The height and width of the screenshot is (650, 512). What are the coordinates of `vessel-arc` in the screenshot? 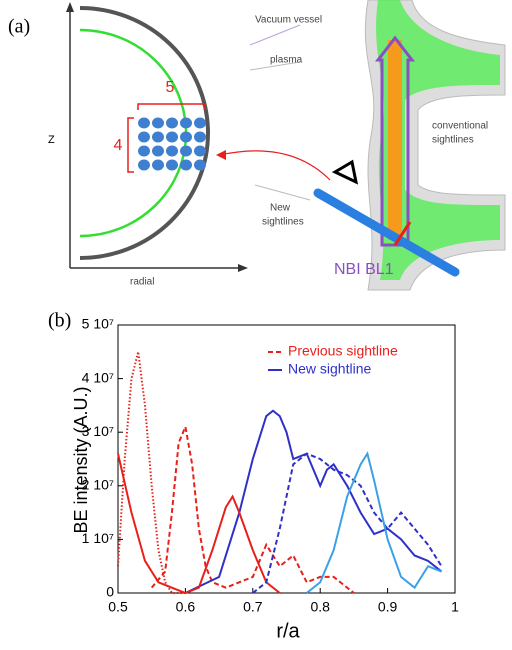 It's located at (144, 133).